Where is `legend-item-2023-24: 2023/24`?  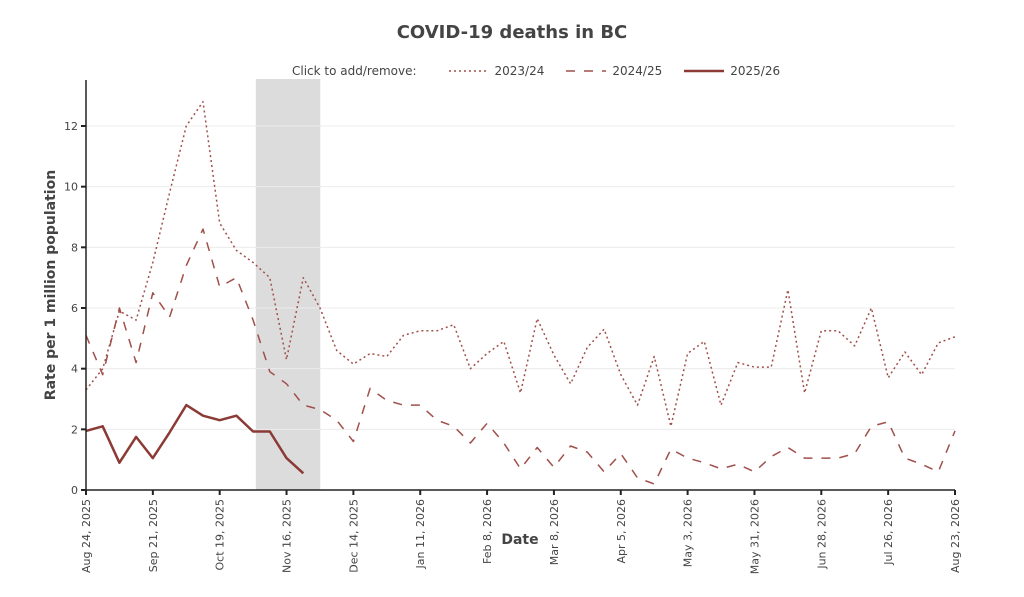 legend-item-2023-24: 2023/24 is located at coordinates (496, 71).